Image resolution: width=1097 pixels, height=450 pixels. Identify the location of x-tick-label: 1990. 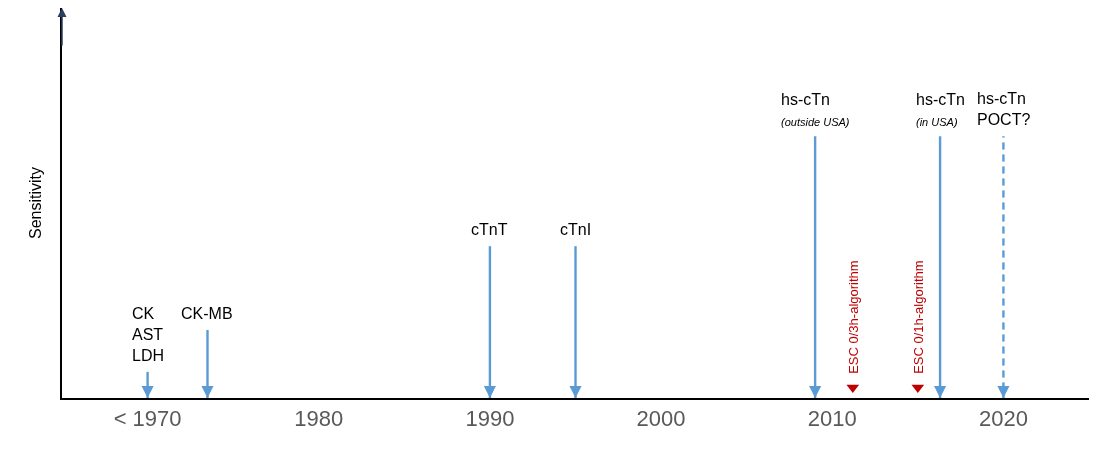
(490, 419).